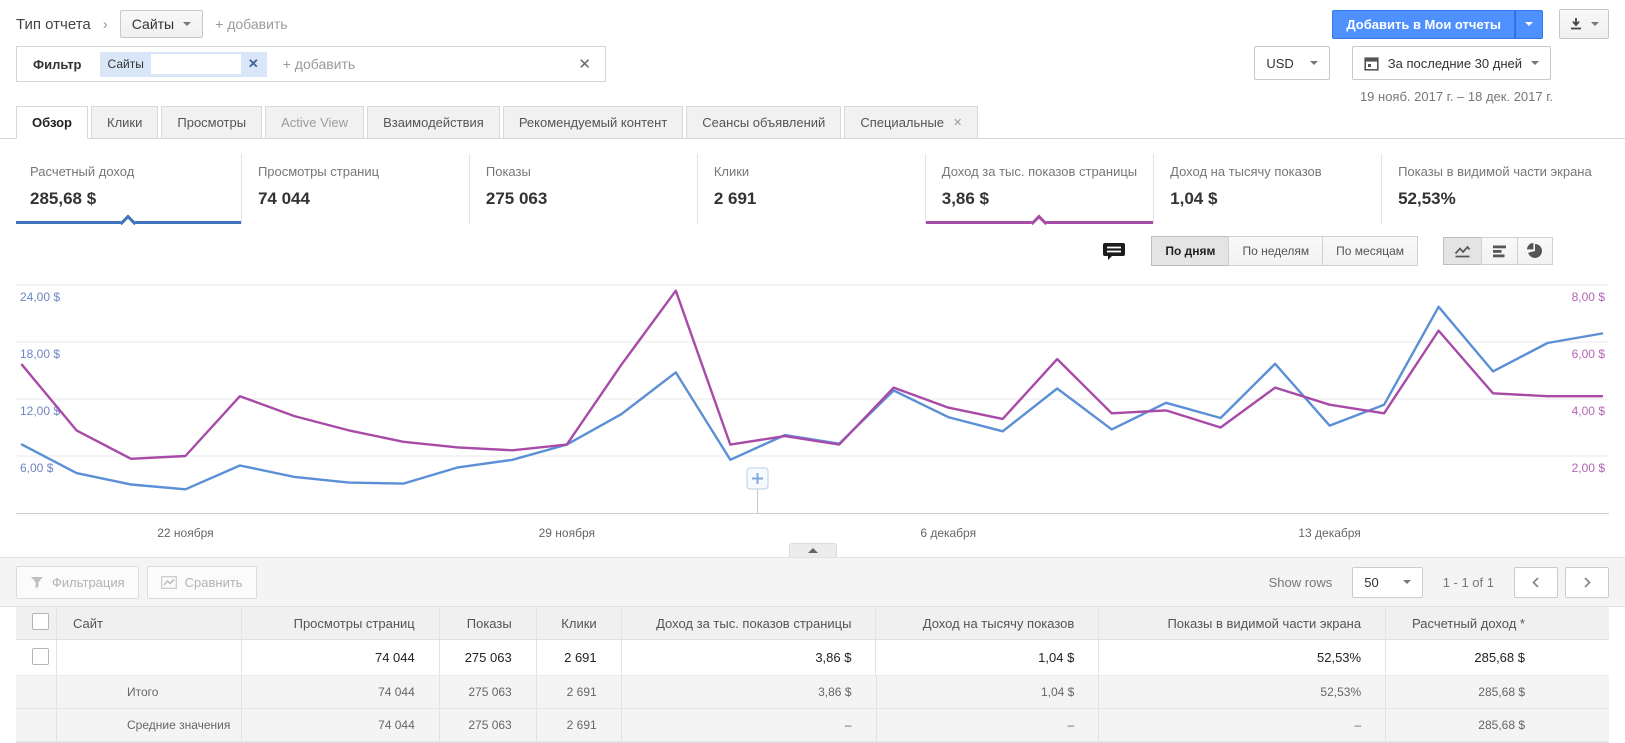 This screenshot has height=743, width=1625. I want to click on tab-2: Клики, so click(125, 122).